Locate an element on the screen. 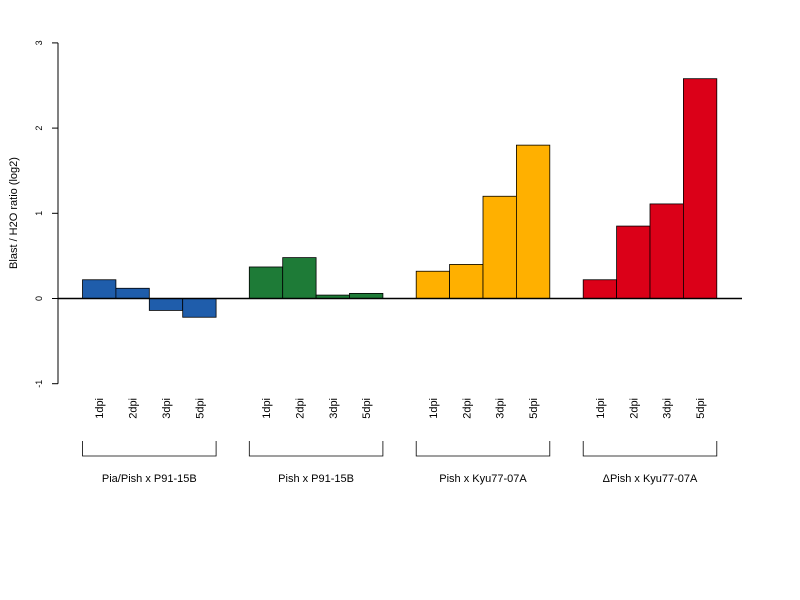  y-tick-label: -1 is located at coordinates (39, 384).